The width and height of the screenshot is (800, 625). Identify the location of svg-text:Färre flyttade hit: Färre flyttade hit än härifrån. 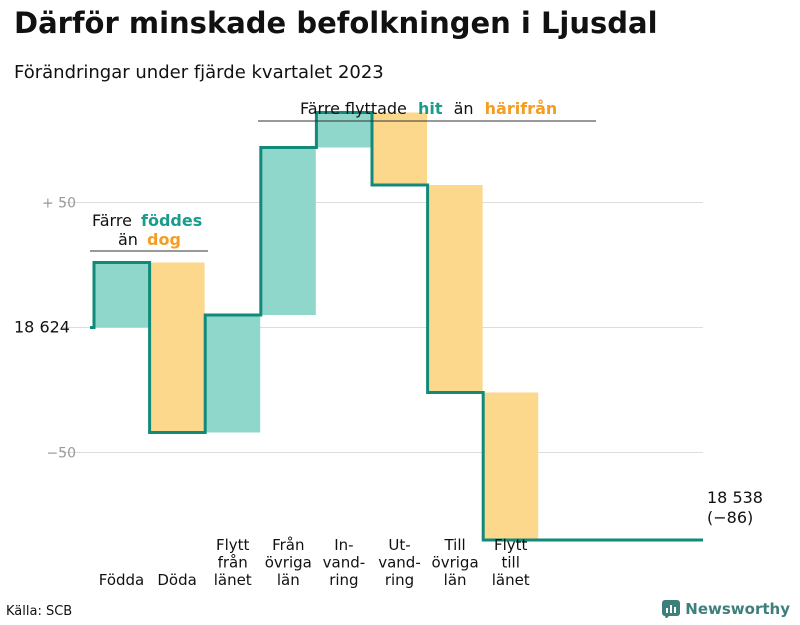
(428, 108).